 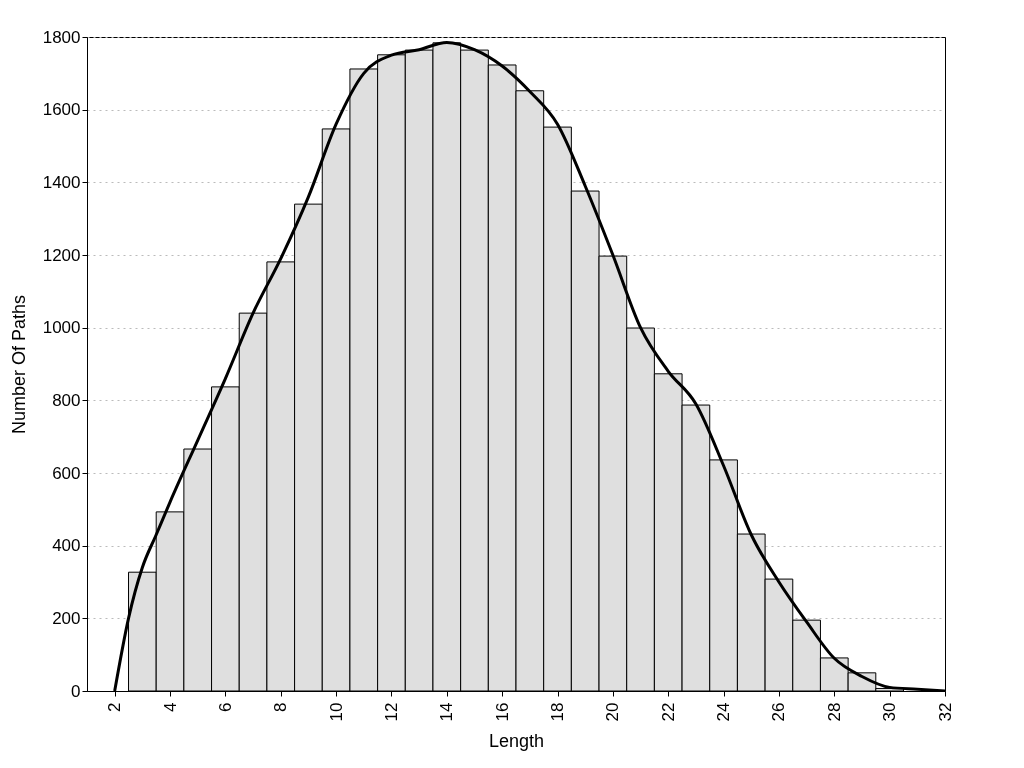 What do you see at coordinates (61, 182) in the screenshot?
I see `y-tick-label: 1400` at bounding box center [61, 182].